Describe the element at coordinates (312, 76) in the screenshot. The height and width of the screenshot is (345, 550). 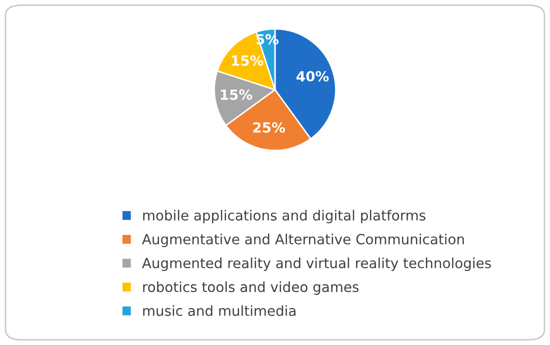
I see `data-label: 40%` at that location.